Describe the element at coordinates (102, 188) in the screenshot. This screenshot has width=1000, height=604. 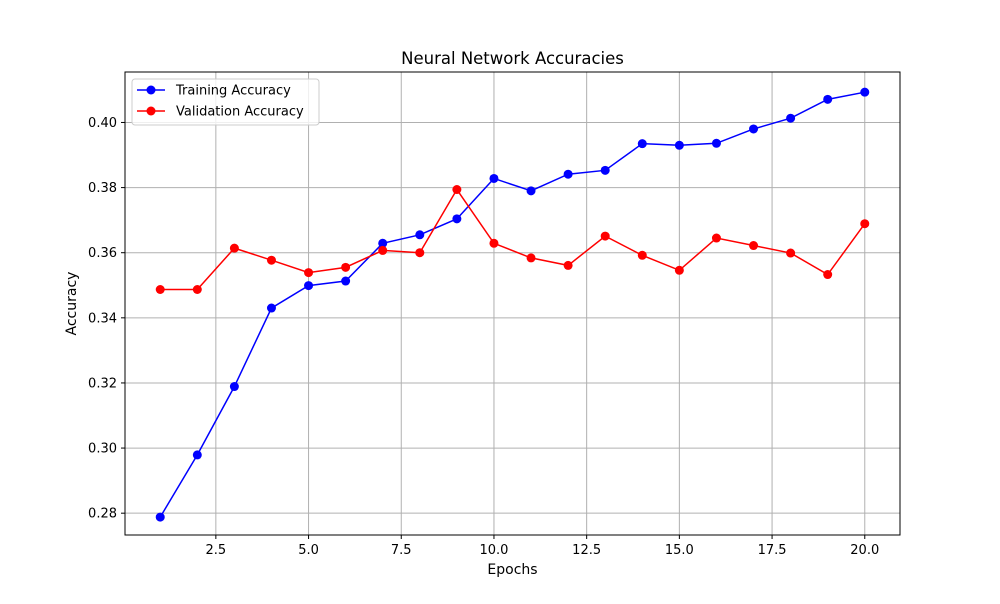
I see `y-tick-label: 0.38` at that location.